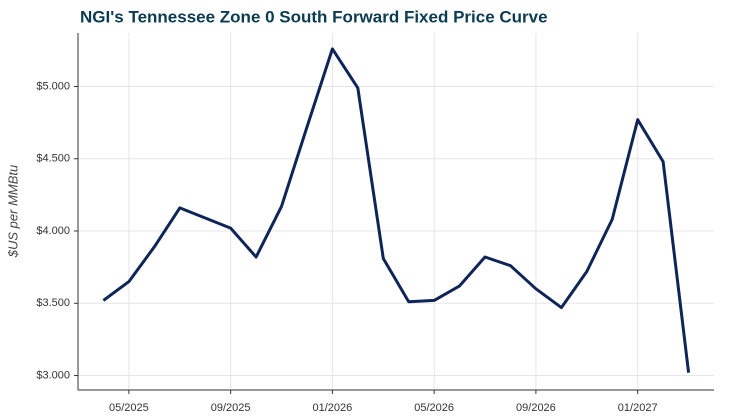  What do you see at coordinates (129, 408) in the screenshot?
I see `x-tick-label: 05/2025` at bounding box center [129, 408].